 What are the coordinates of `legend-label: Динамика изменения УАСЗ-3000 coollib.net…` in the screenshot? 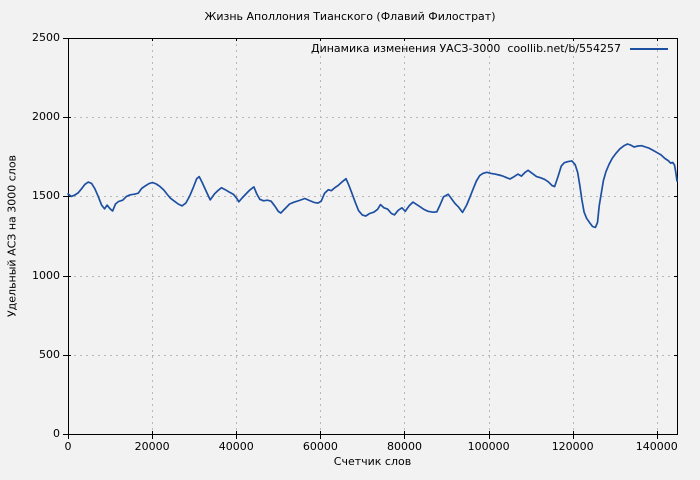 It's located at (466, 48).